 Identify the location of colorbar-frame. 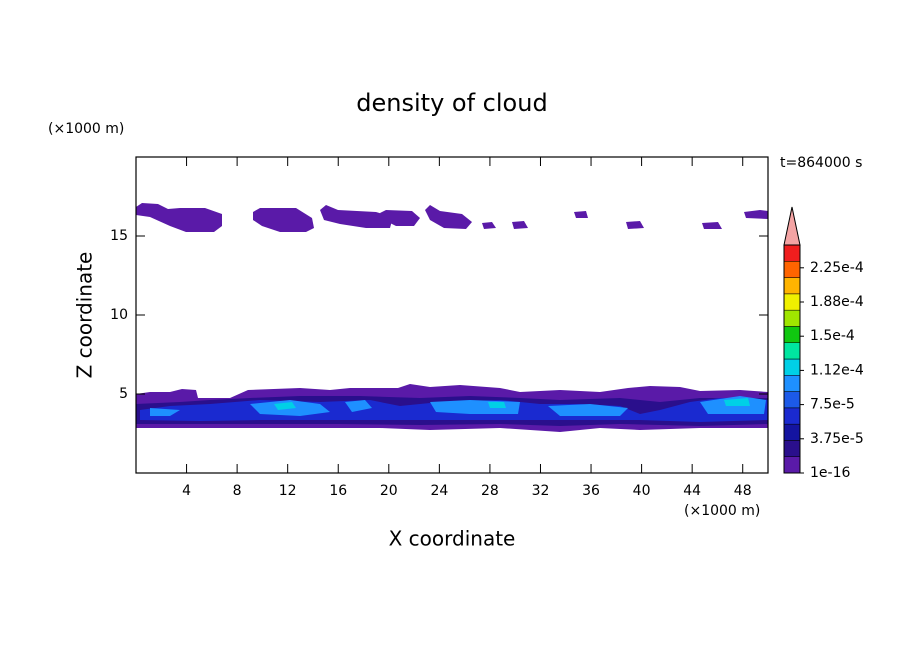
(792, 359).